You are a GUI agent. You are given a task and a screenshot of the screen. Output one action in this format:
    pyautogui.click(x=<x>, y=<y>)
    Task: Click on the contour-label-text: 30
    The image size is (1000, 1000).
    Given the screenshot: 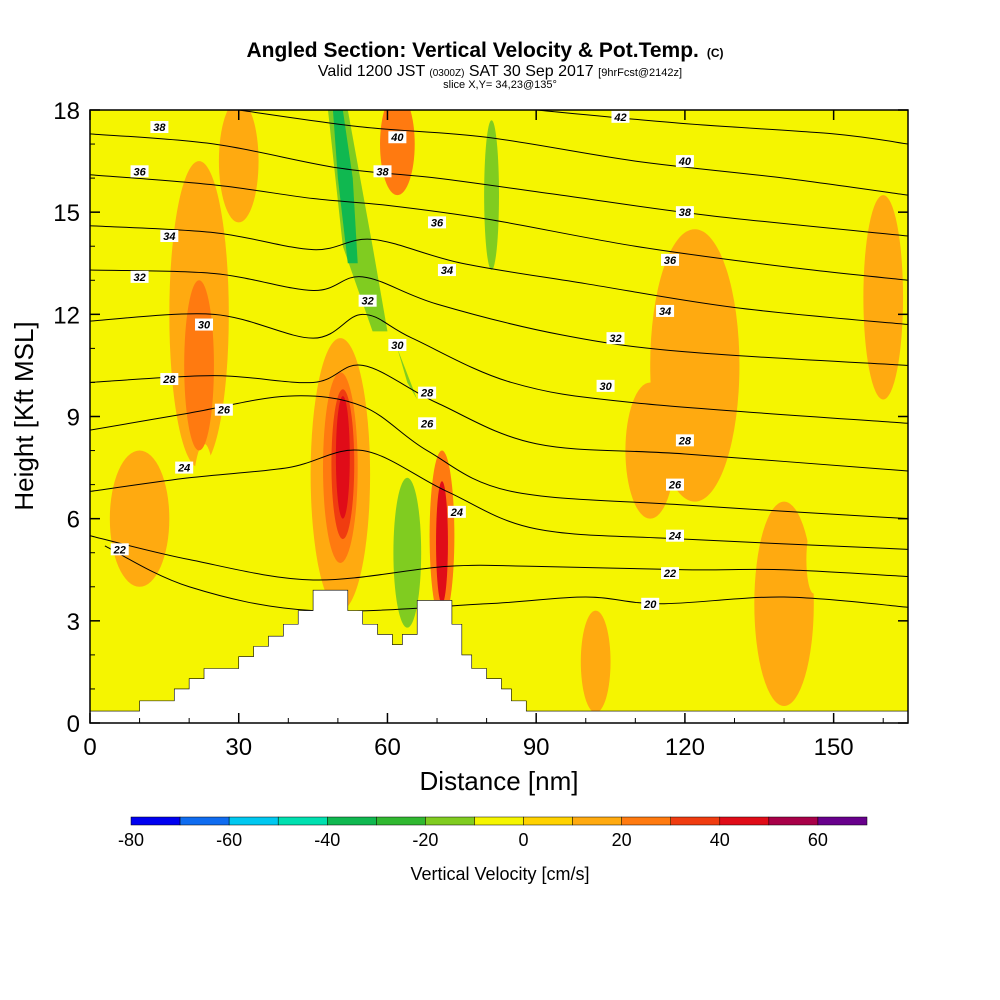 What is the action you would take?
    pyautogui.click(x=605, y=387)
    